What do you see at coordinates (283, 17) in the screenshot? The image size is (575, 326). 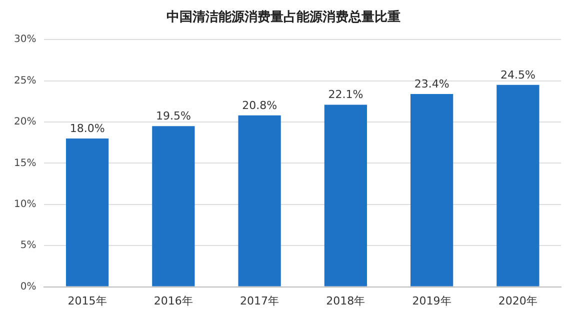 I see `chart-title: 中国清洁能源消费量占能源消费总量比重` at bounding box center [283, 17].